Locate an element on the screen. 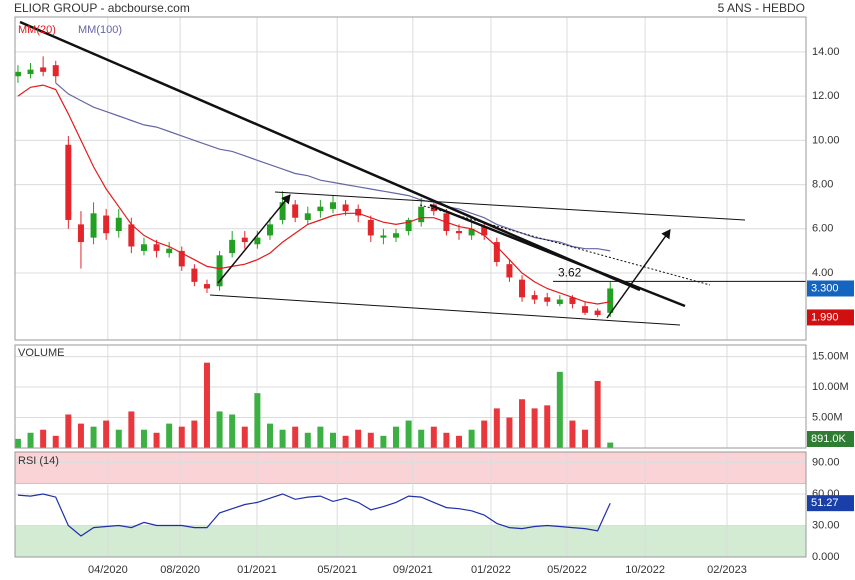 The height and width of the screenshot is (580, 855). value-marker-label: 3.300 is located at coordinates (825, 288).